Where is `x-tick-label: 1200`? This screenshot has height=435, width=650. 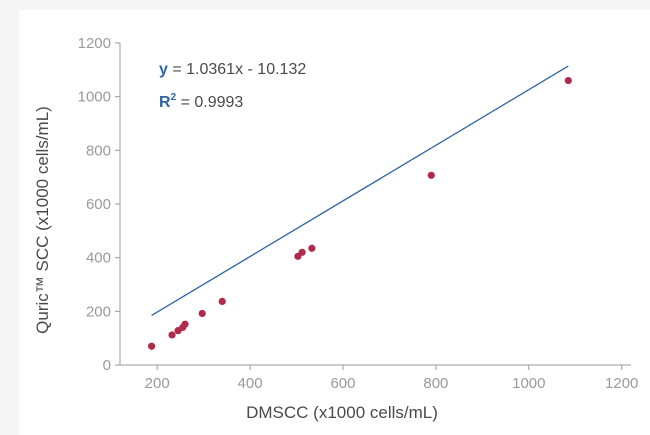
x-tick-label: 1200 is located at coordinates (621, 383).